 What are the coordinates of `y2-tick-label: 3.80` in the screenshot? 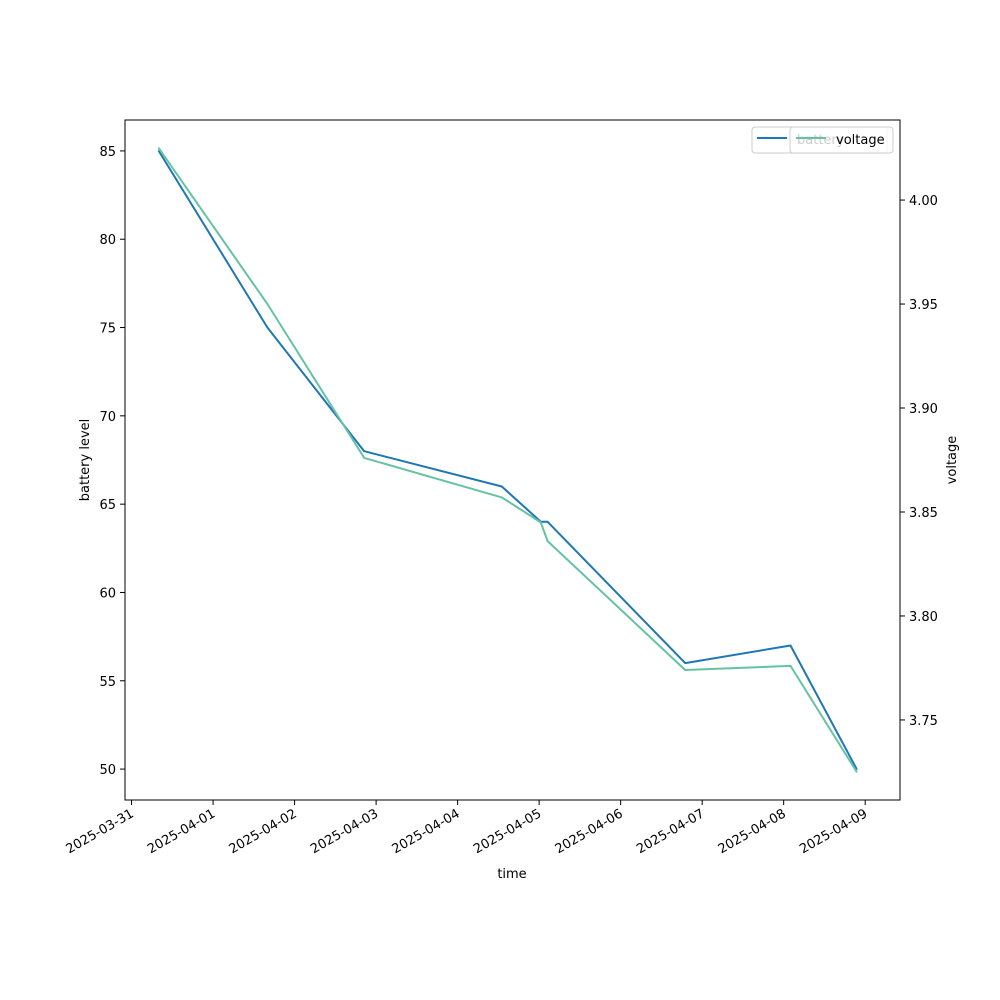 It's located at (923, 617).